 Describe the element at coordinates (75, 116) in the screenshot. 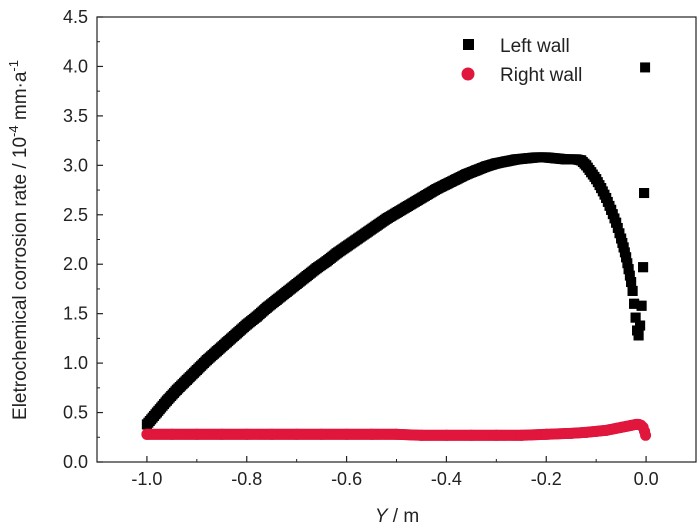

I see `y-tick-label: 3.5` at that location.